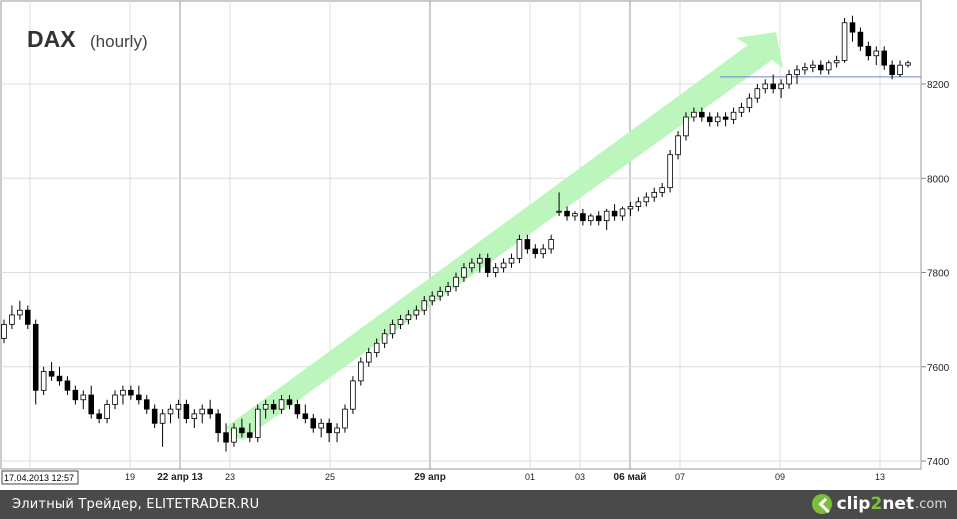  What do you see at coordinates (430, 477) in the screenshot?
I see `x-tick-label: 29 апр` at bounding box center [430, 477].